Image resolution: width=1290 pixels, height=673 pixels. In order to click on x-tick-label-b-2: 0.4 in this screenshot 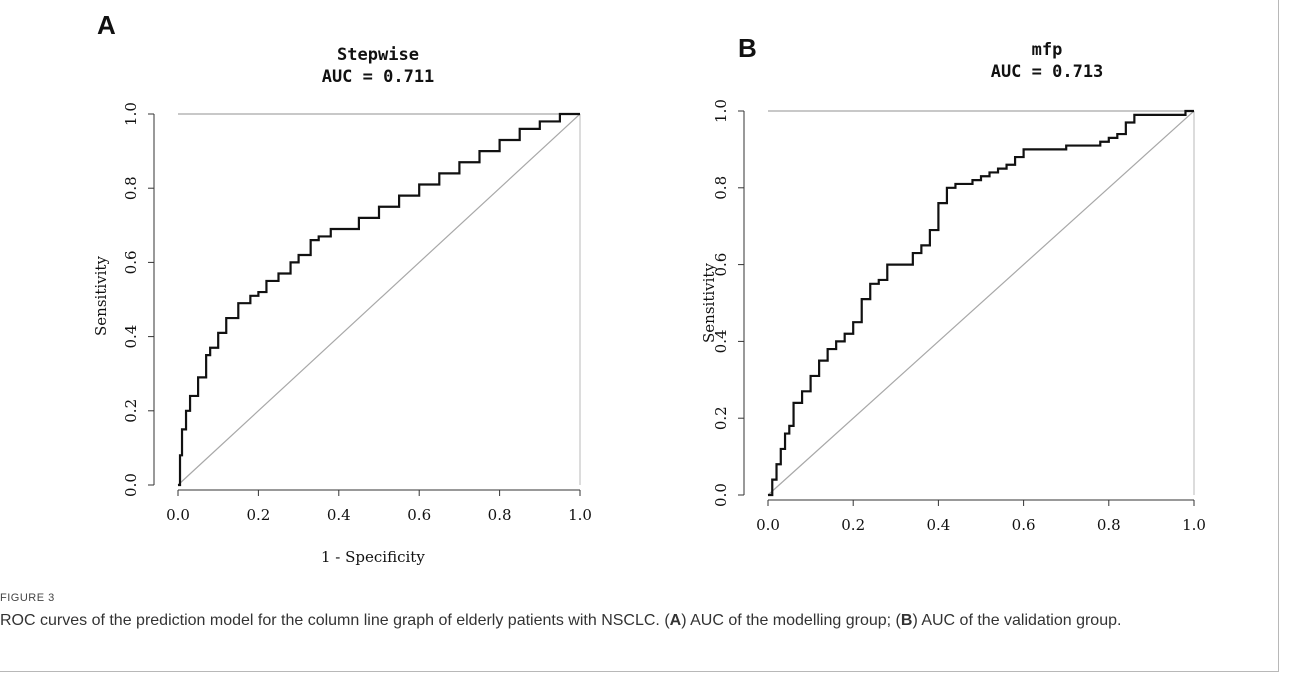, I will do `click(938, 525)`.